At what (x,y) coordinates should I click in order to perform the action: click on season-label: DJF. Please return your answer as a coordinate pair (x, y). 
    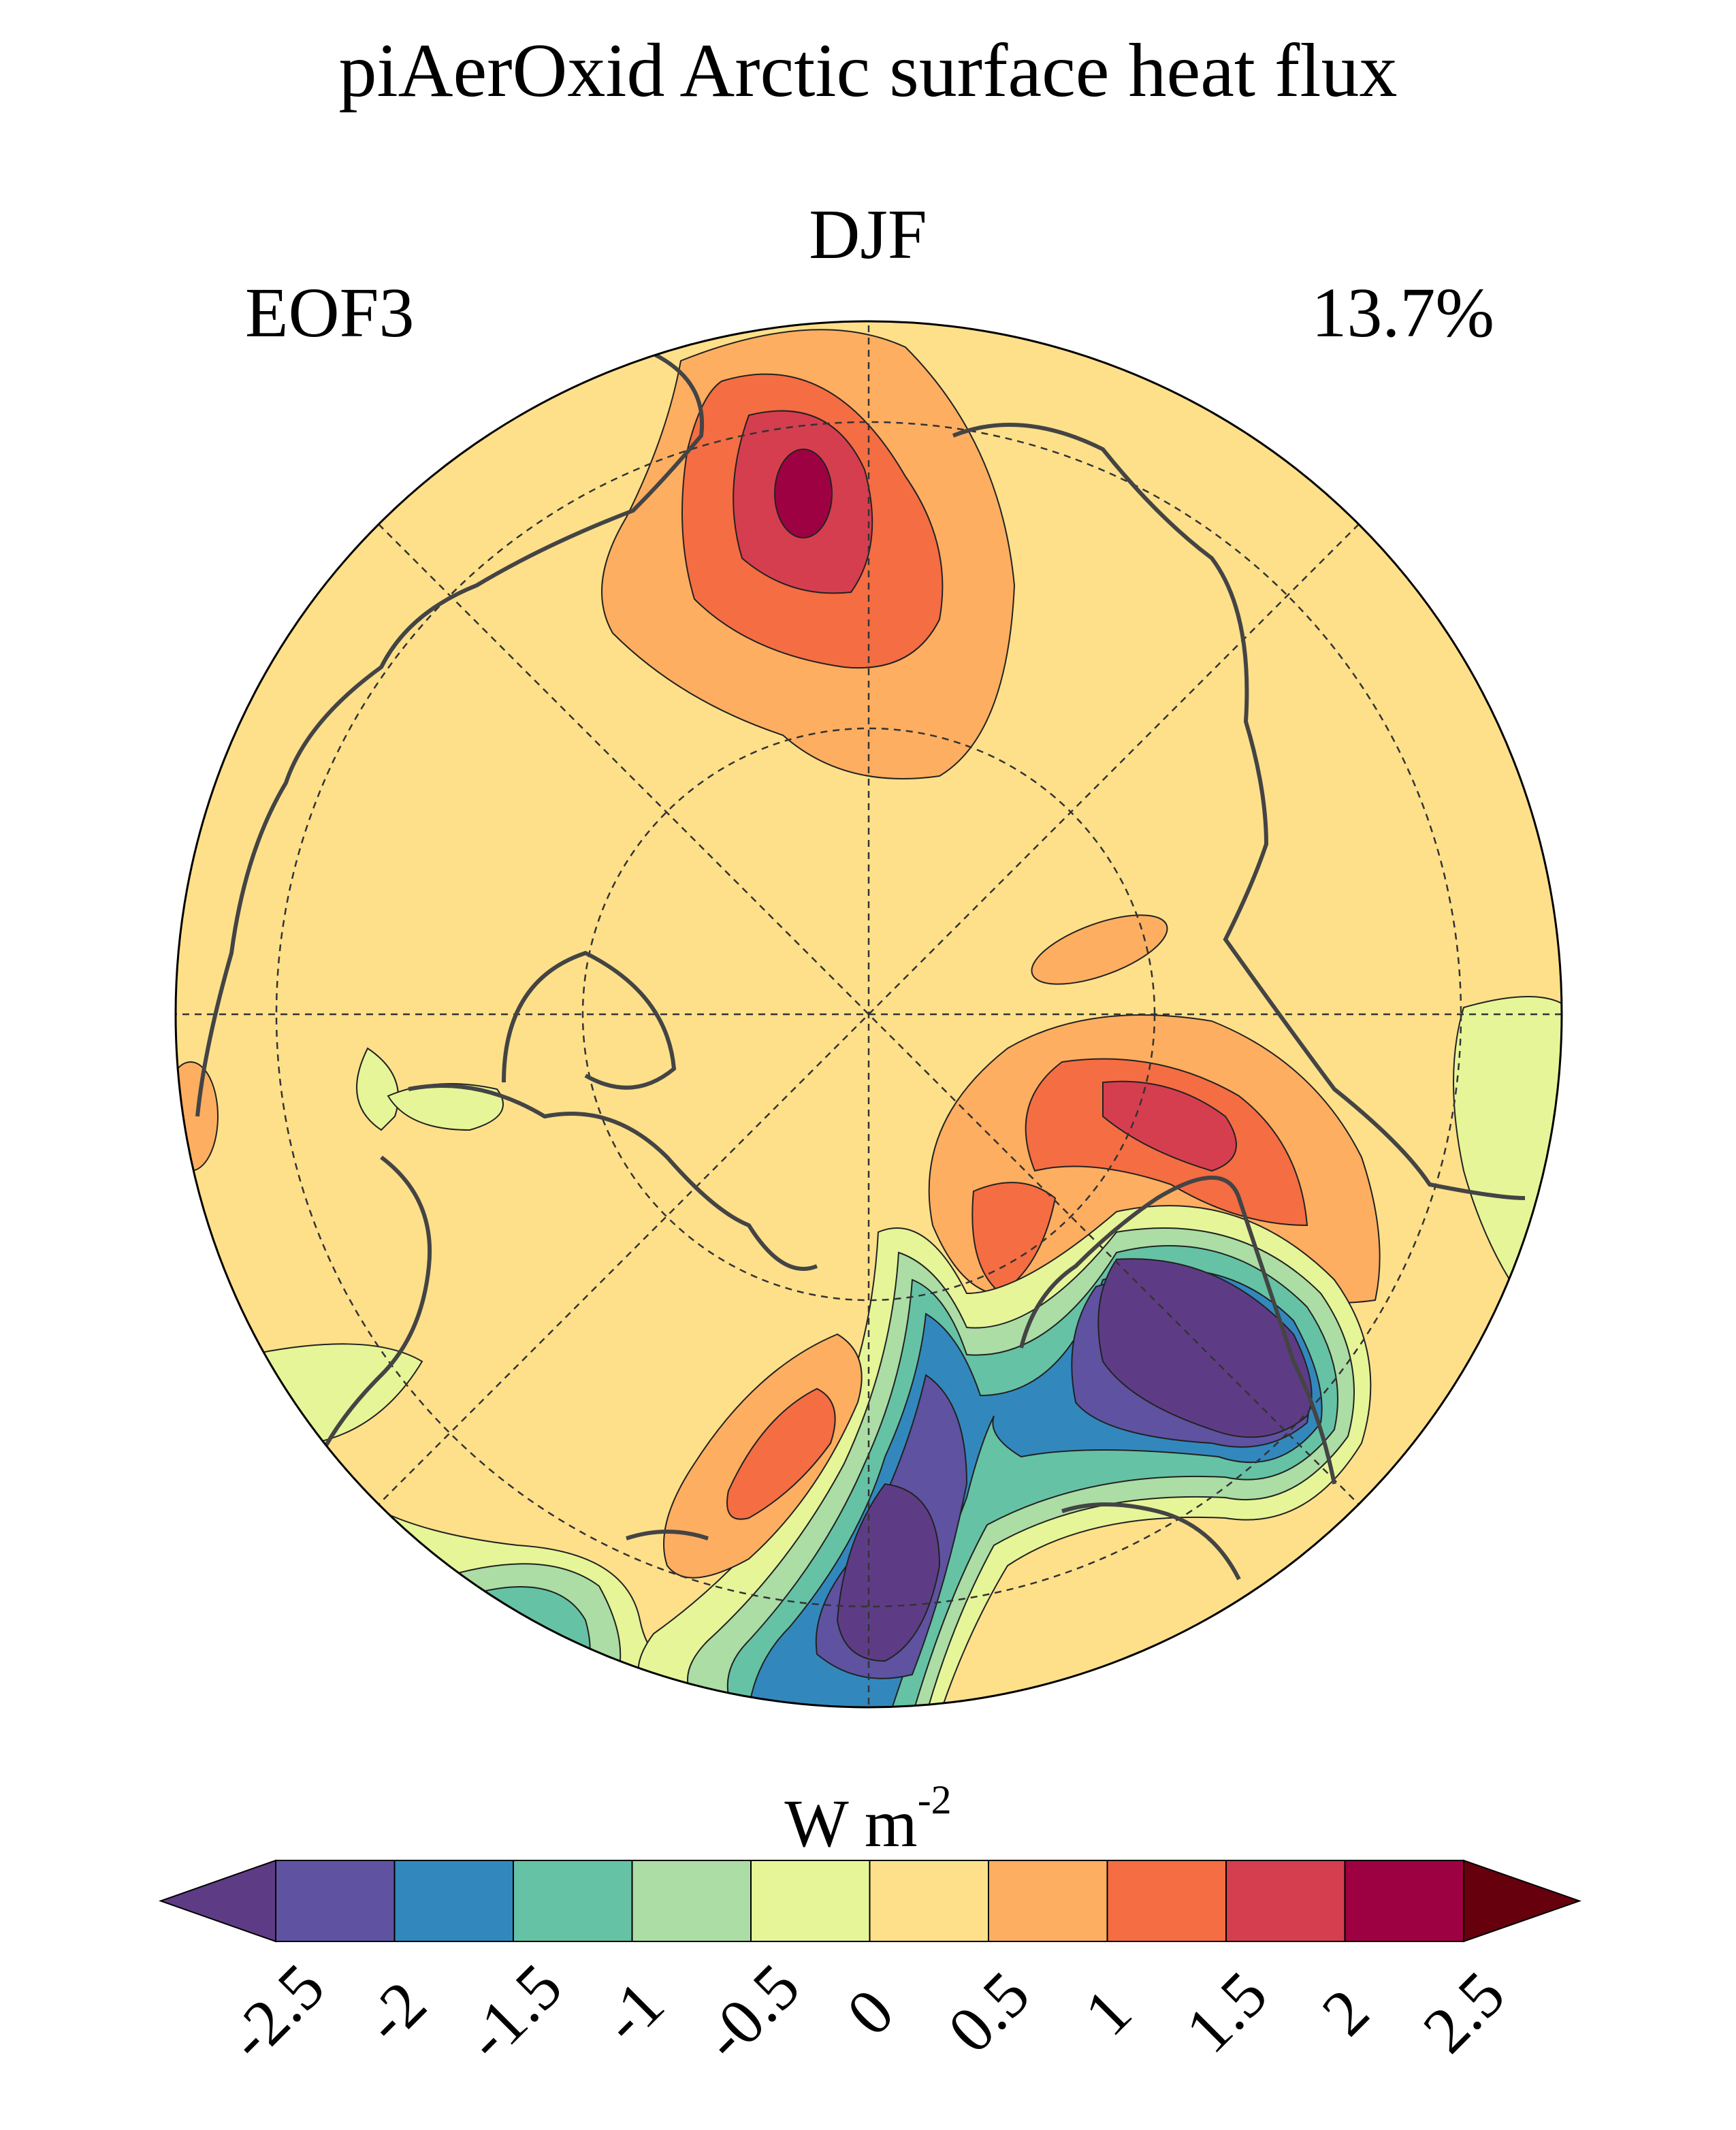
    Looking at the image, I should click on (868, 234).